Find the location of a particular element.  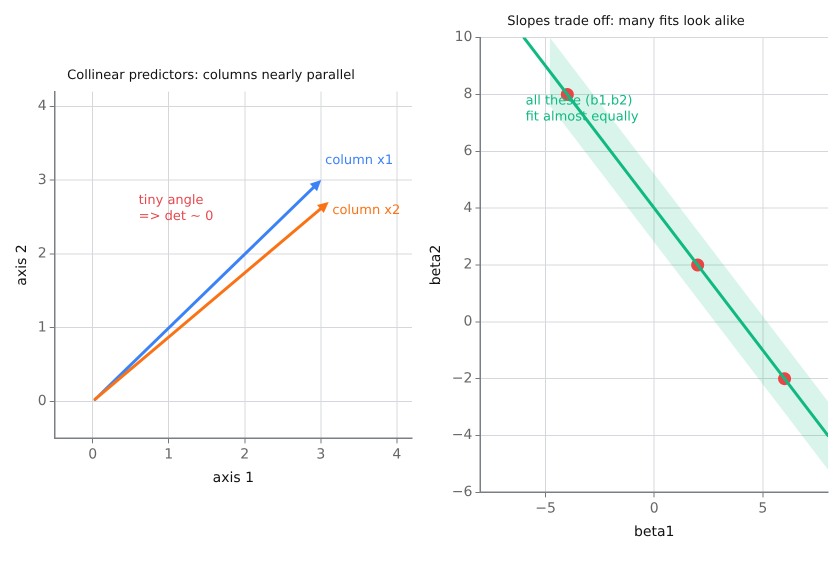

annotation: column x2 is located at coordinates (366, 210).